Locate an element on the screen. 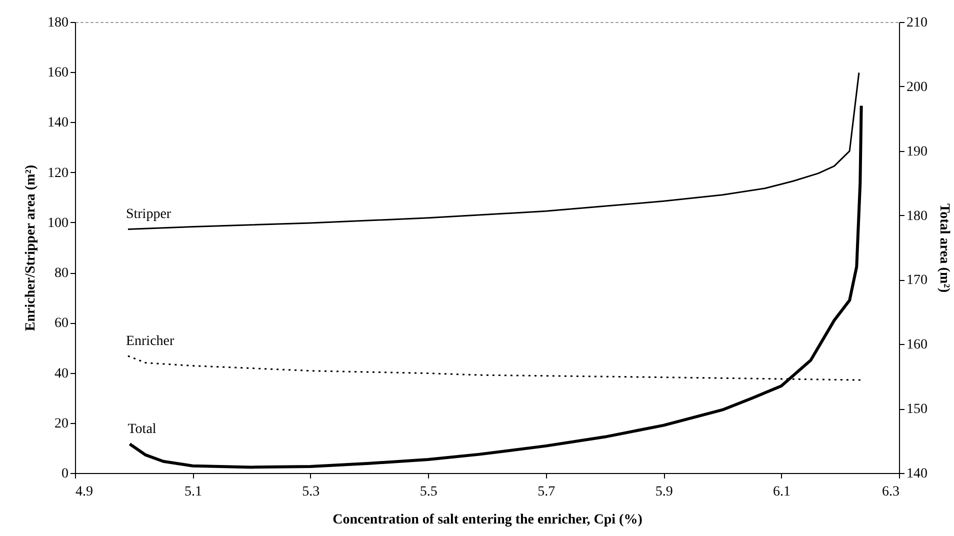  y-tick-label: 120 is located at coordinates (58, 173).